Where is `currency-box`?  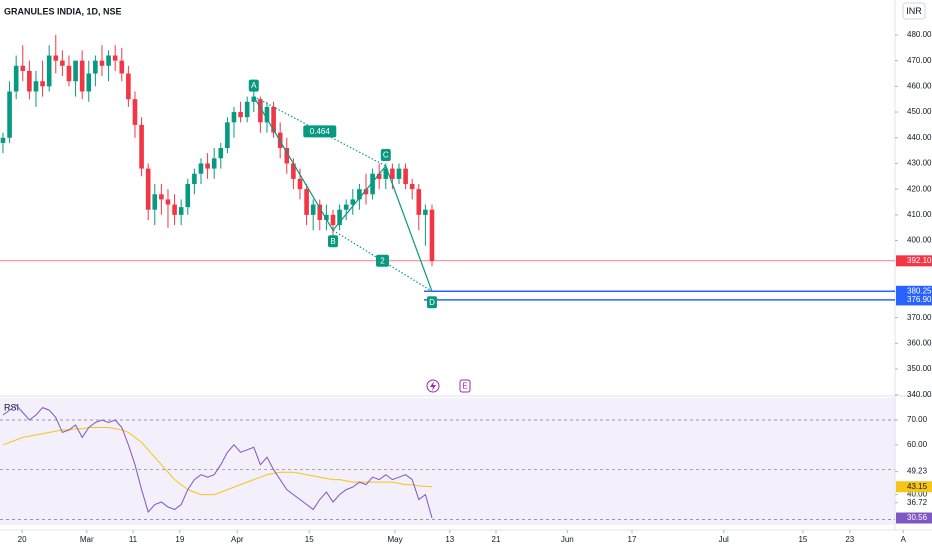 currency-box is located at coordinates (914, 11).